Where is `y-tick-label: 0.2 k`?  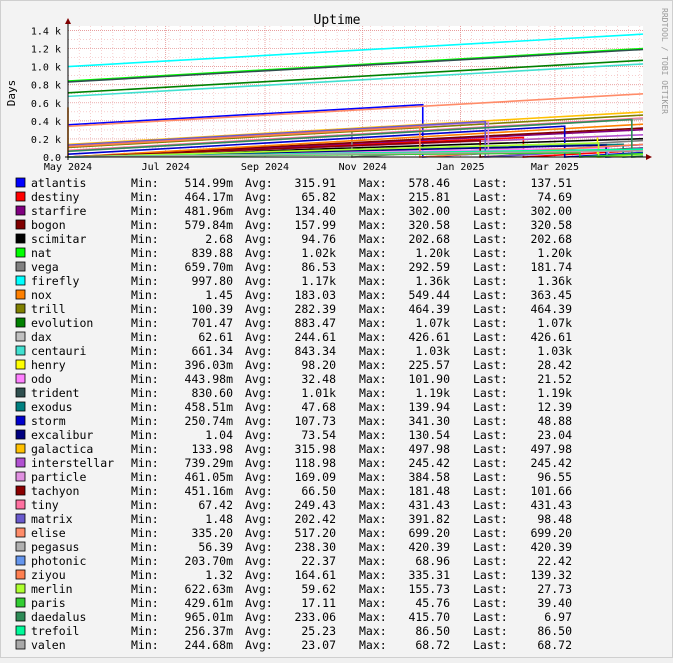
y-tick-label: 0.2 k is located at coordinates (46, 140).